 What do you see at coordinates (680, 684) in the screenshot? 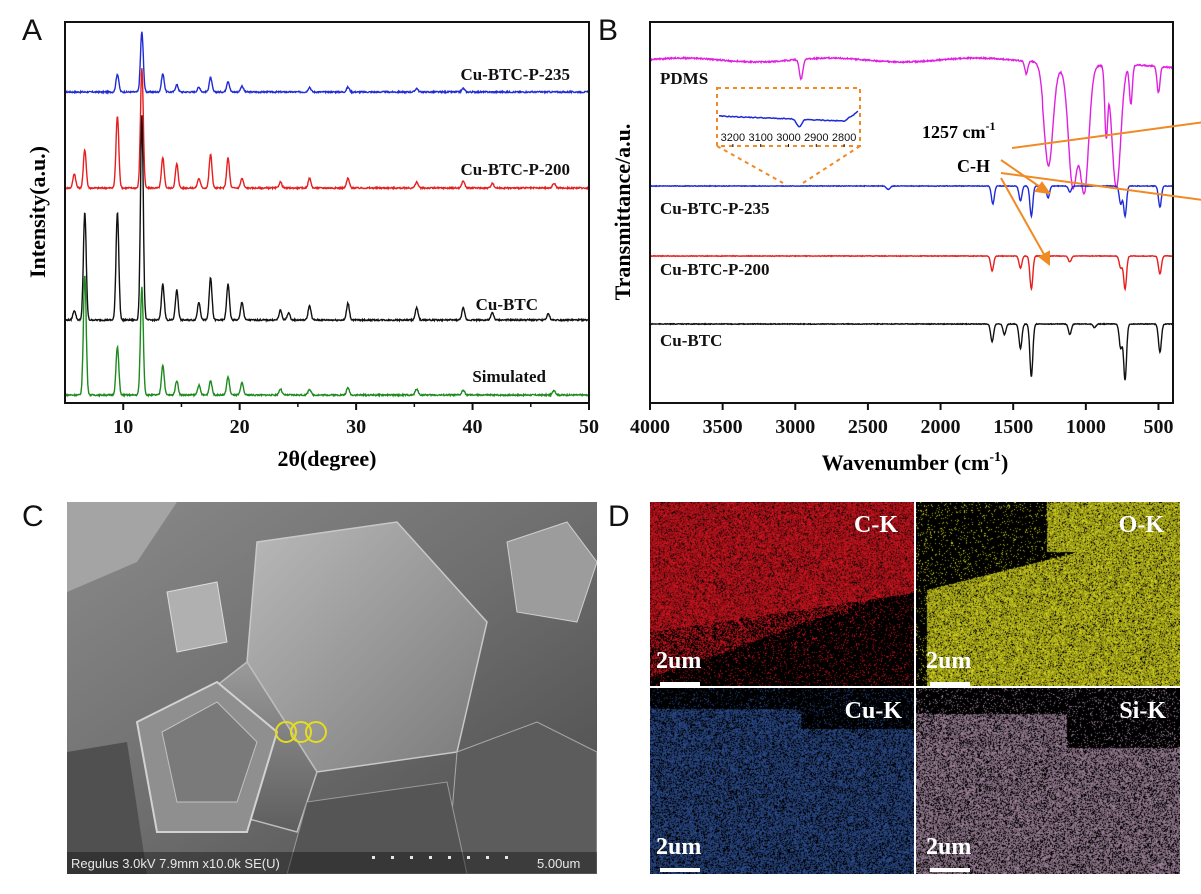
I see `eds-scale-bar-c` at bounding box center [680, 684].